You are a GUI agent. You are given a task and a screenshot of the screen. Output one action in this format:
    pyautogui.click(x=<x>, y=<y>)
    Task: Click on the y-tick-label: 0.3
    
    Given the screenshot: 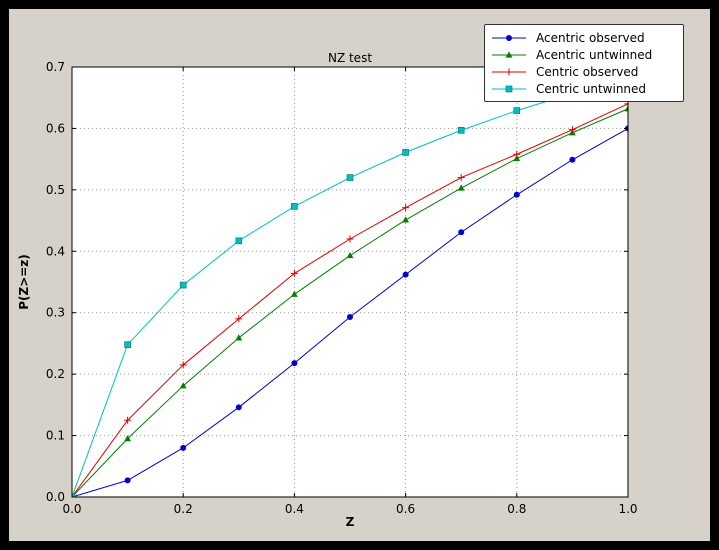 What is the action you would take?
    pyautogui.click(x=55, y=313)
    